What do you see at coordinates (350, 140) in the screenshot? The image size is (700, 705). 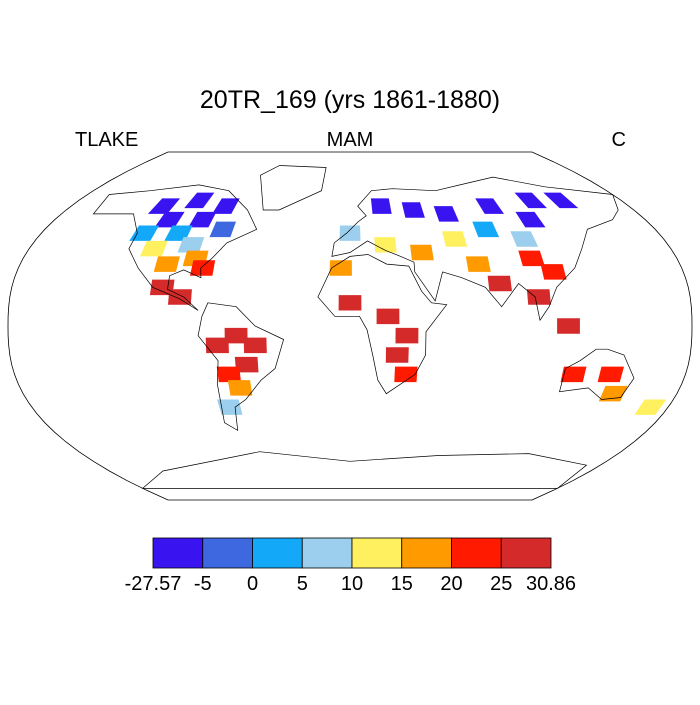 I see `center-label: MAM` at bounding box center [350, 140].